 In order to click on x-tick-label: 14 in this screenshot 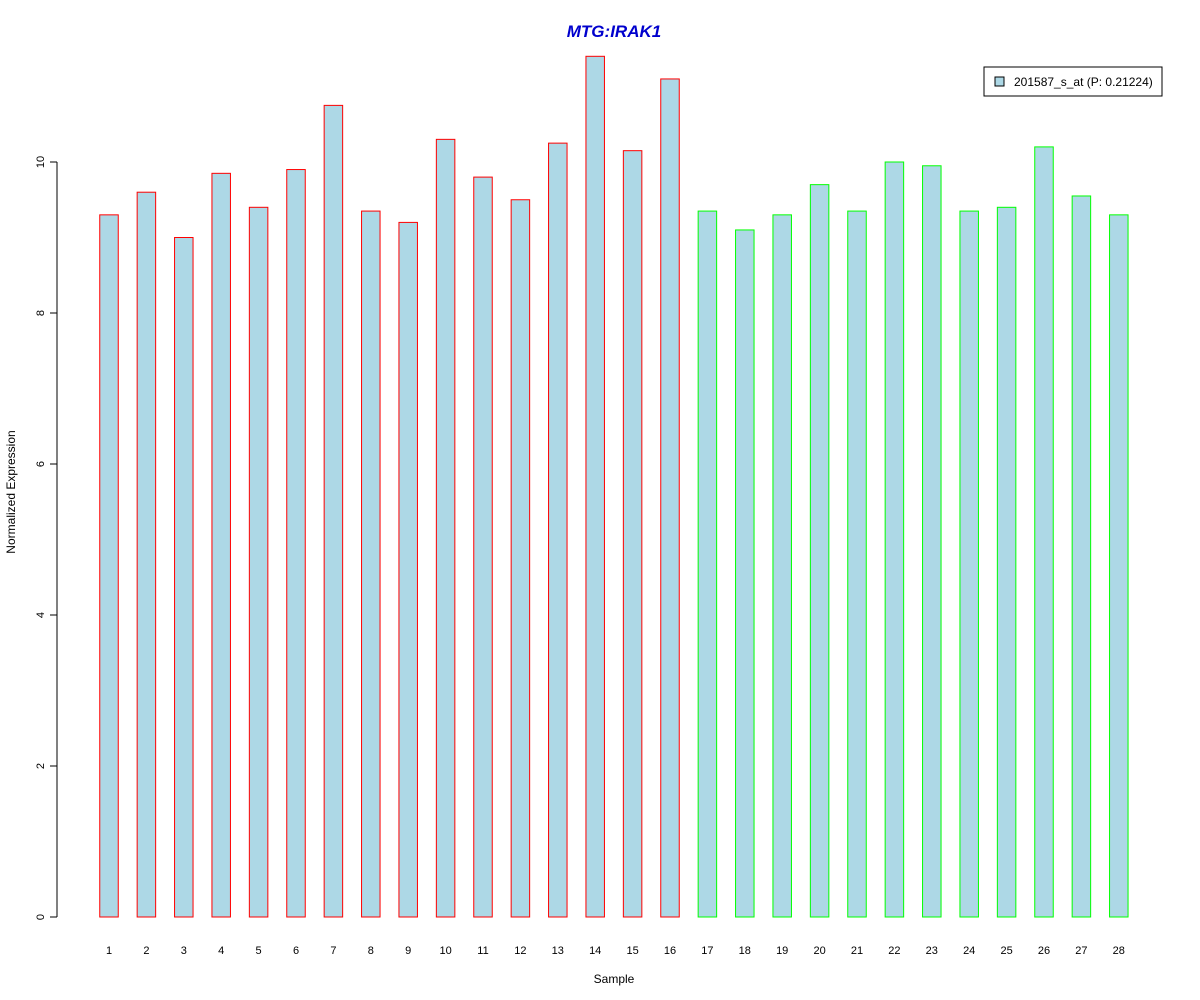, I will do `click(595, 951)`.